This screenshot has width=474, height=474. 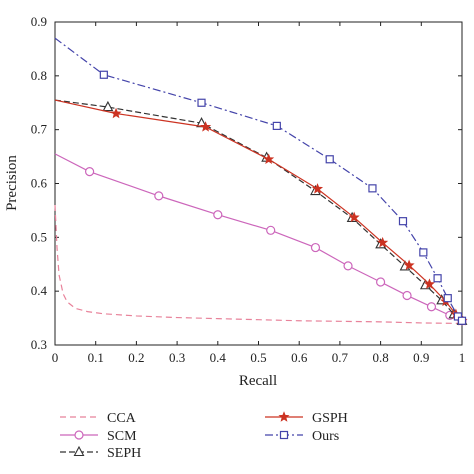 I want to click on legend-item-scm: SCM, so click(x=98, y=436).